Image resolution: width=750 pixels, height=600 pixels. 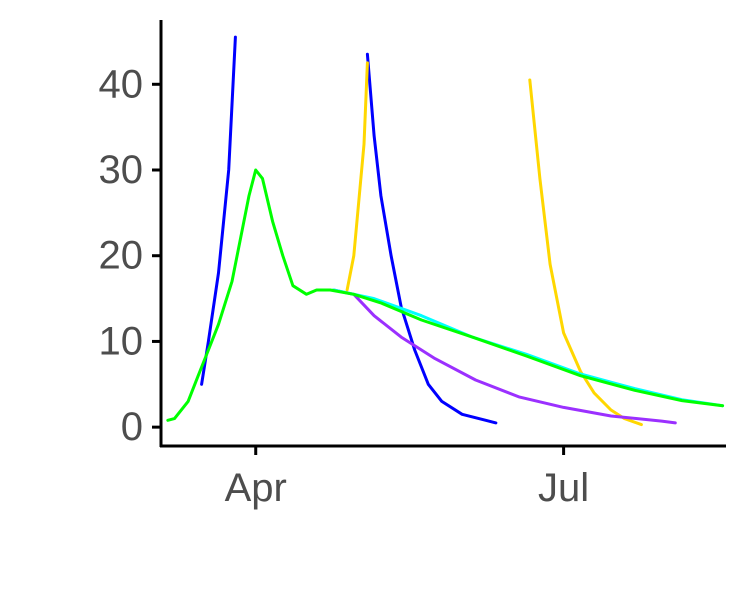 What do you see at coordinates (132, 427) in the screenshot?
I see `y-tick-label: 0` at bounding box center [132, 427].